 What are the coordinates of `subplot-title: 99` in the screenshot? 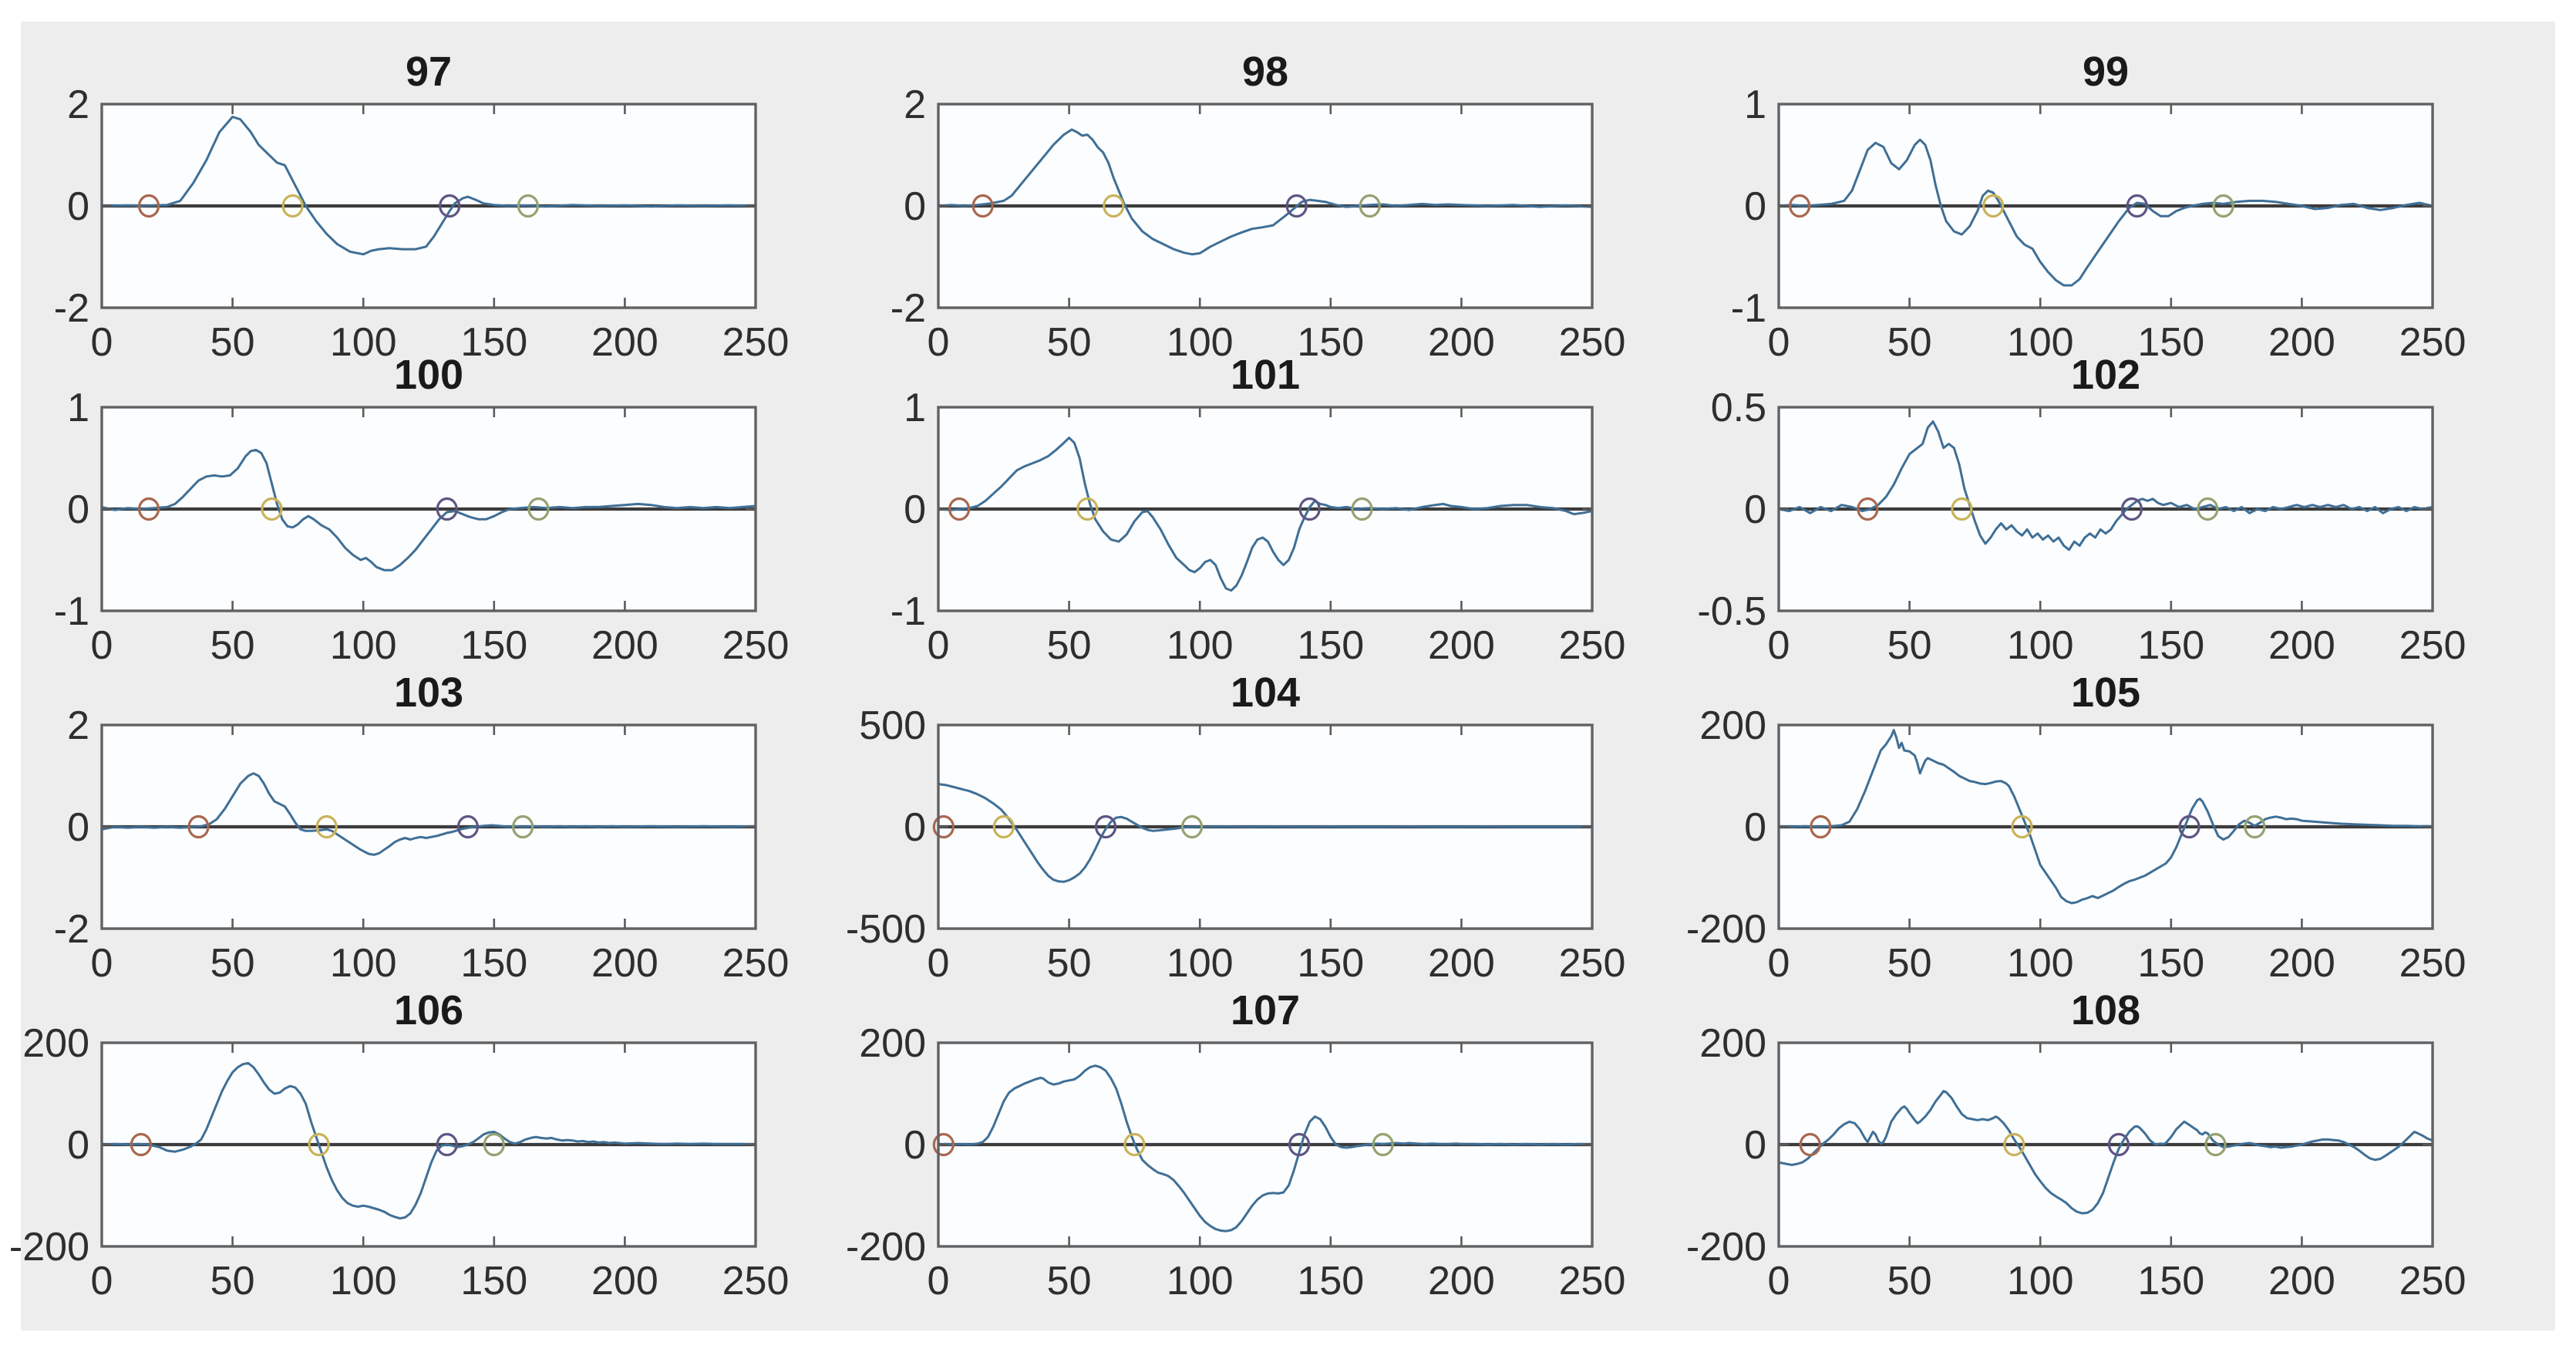 It's located at (2106, 72).